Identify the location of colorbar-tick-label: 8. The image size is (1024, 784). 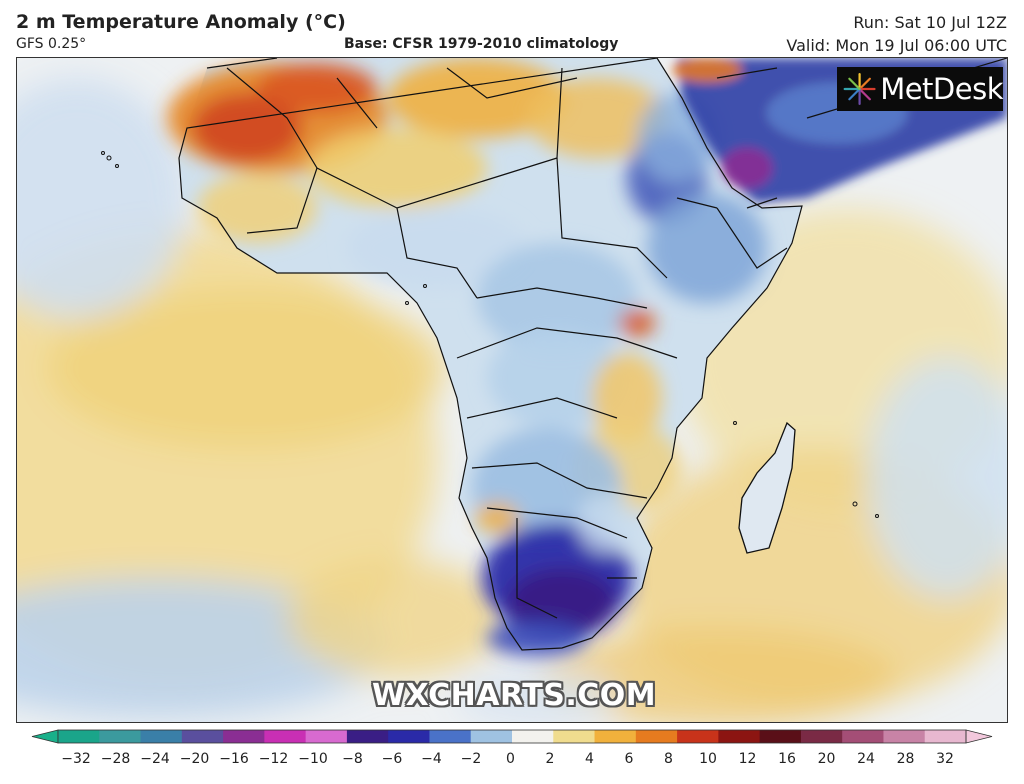
(668, 759).